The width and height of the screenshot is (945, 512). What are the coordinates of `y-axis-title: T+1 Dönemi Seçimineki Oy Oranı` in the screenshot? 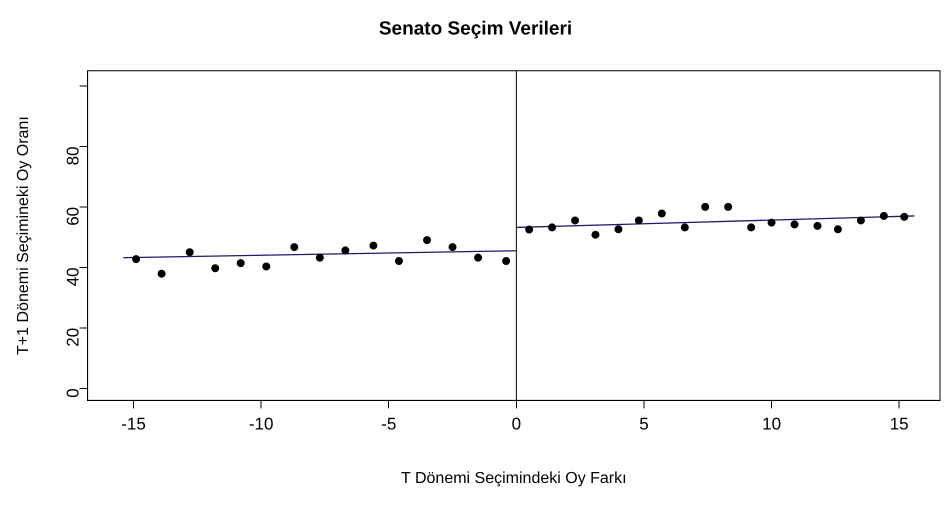 It's located at (23, 235).